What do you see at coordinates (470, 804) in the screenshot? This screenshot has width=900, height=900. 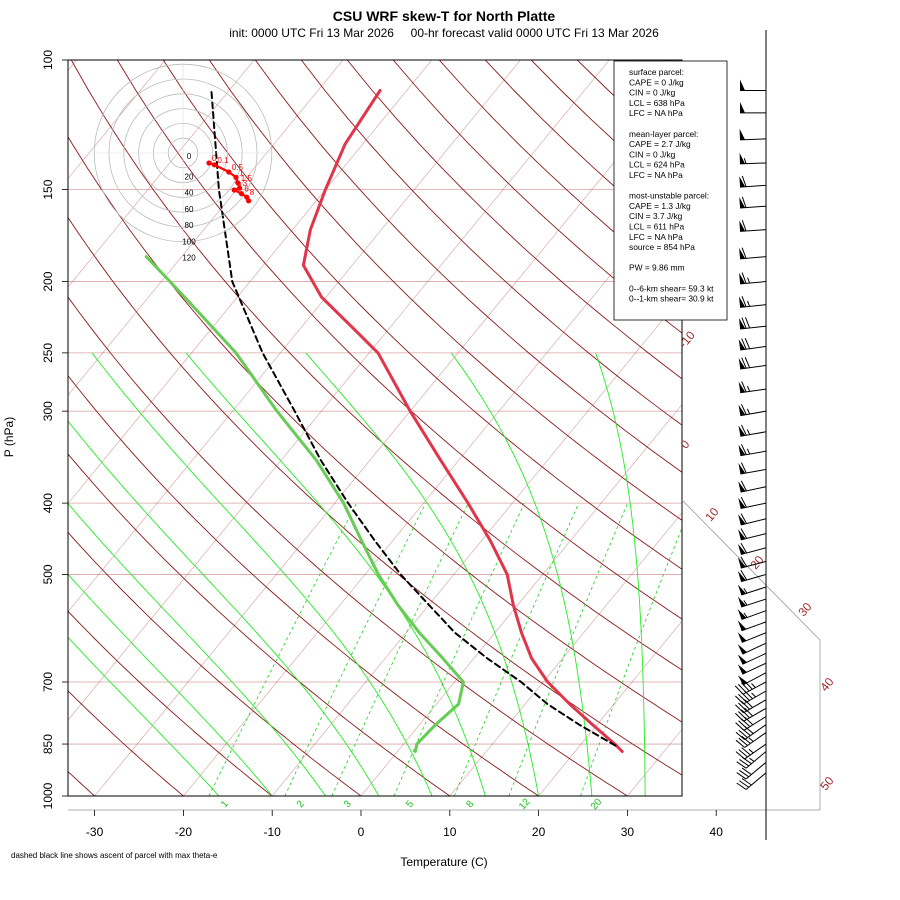 I see `mixing-ratio-label: 8` at bounding box center [470, 804].